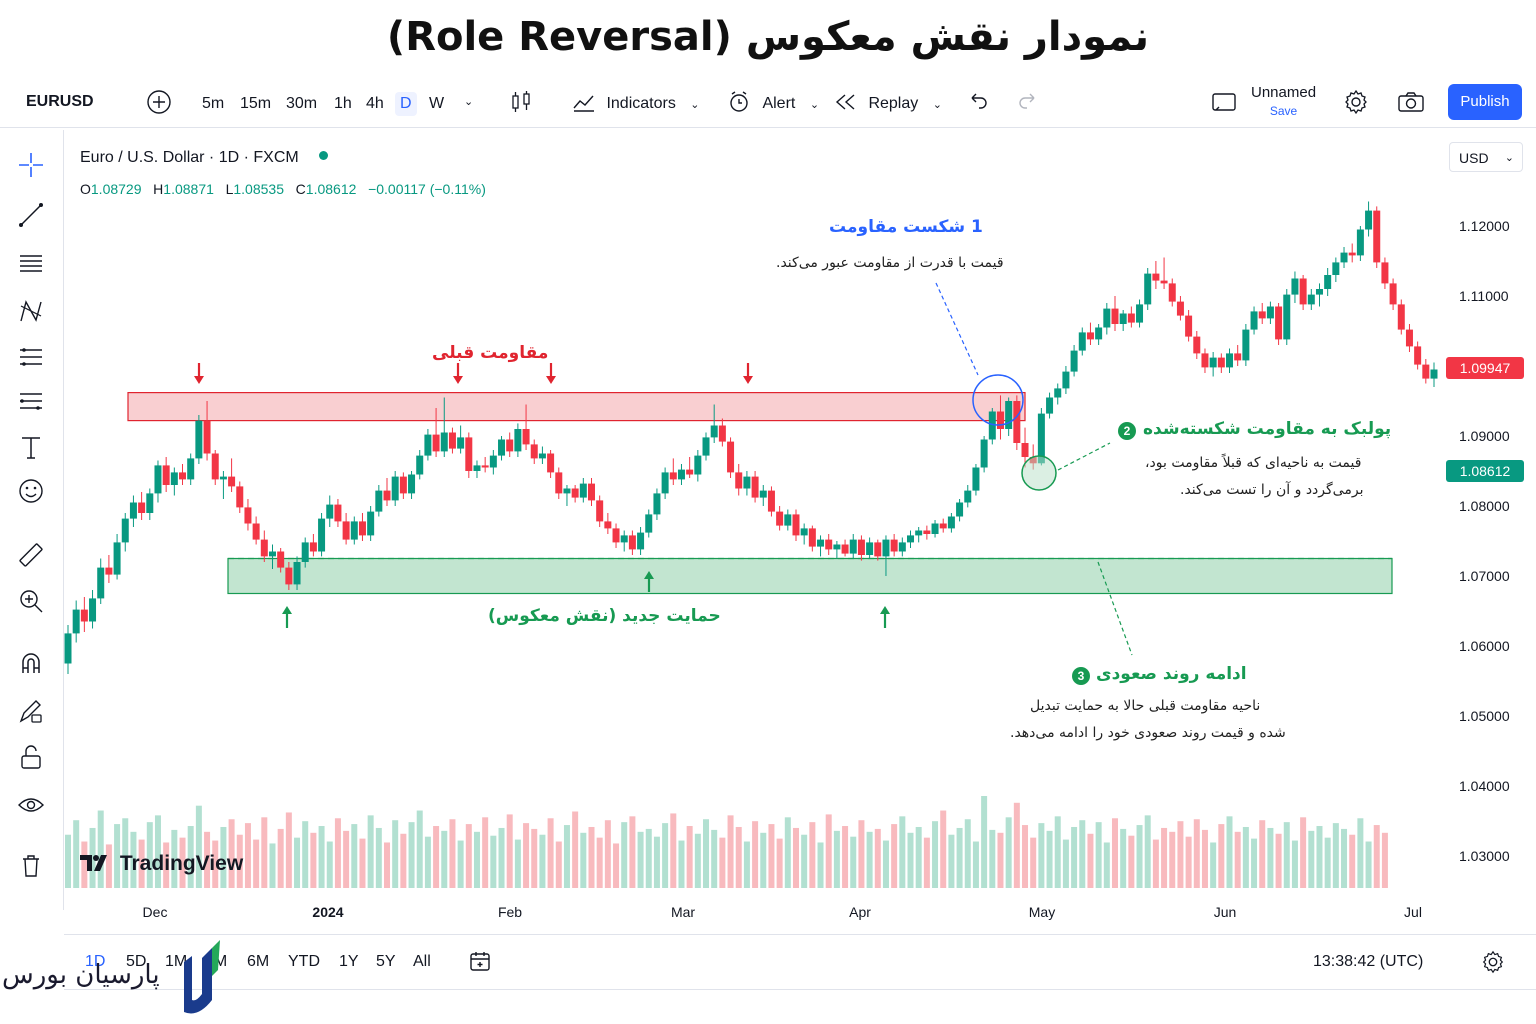 Image resolution: width=1536 pixels, height=1024 pixels. I want to click on market-status-dot, so click(323, 155).